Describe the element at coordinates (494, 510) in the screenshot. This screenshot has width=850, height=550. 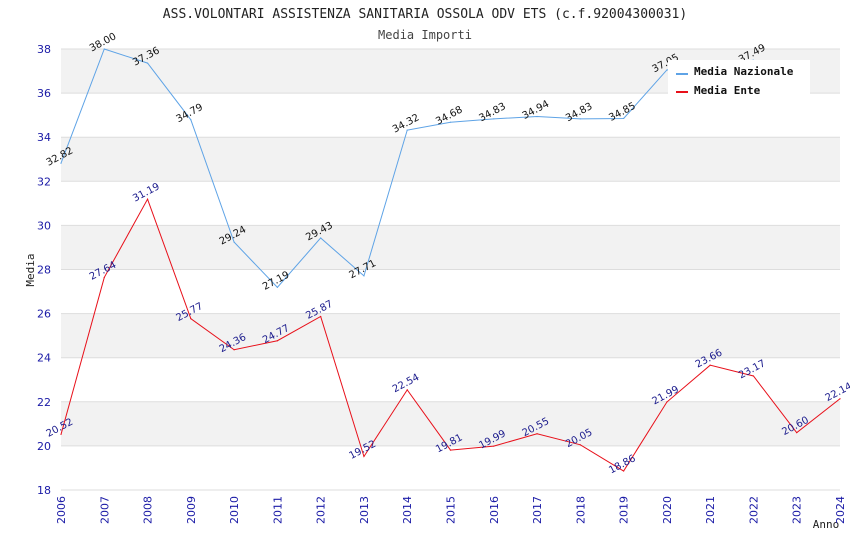
I see `x-tick-label: 2016` at that location.